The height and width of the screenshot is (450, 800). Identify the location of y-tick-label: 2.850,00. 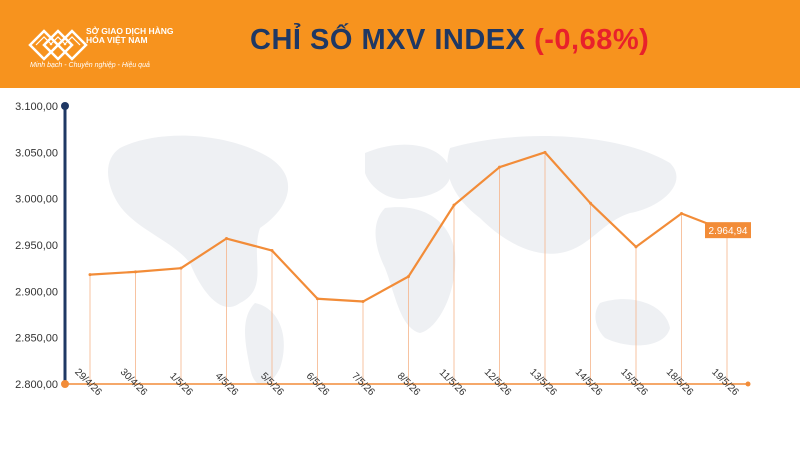
(36, 339).